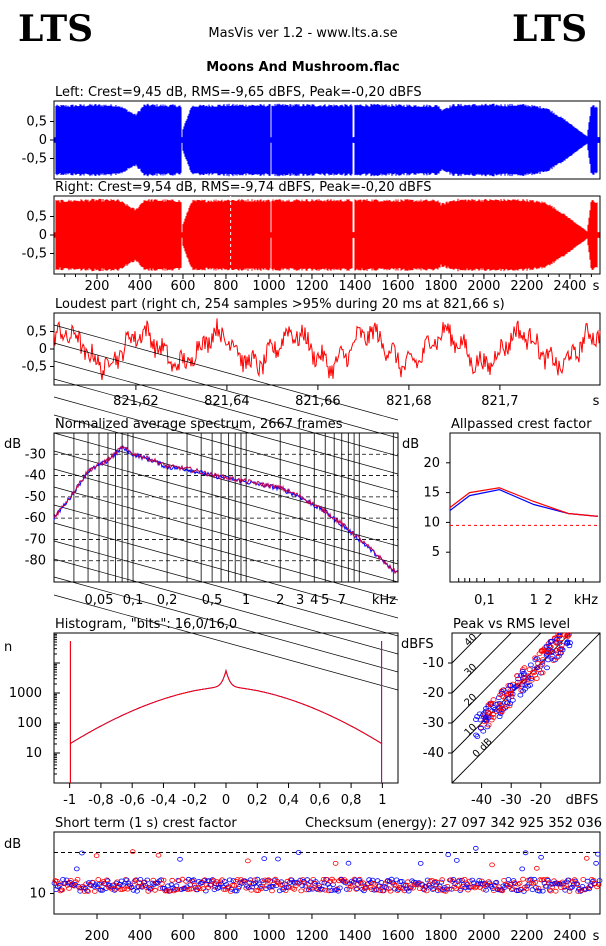  Describe the element at coordinates (43, 140) in the screenshot. I see `left-ytick-label: 0` at that location.